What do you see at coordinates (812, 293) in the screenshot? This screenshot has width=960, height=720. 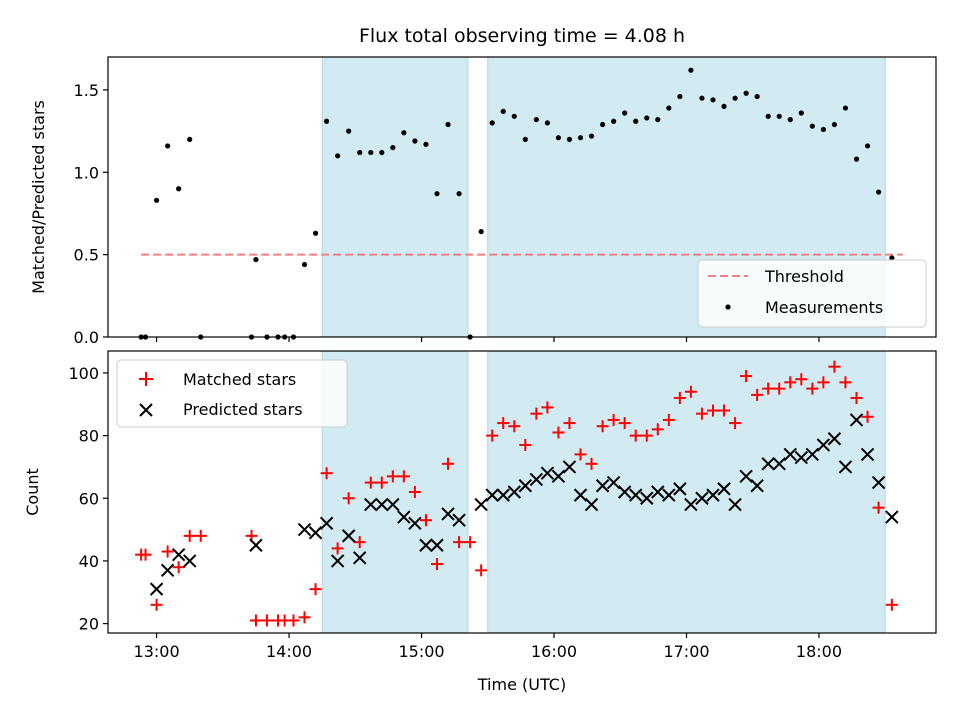 I see `top-legend: Threshold Measurements` at bounding box center [812, 293].